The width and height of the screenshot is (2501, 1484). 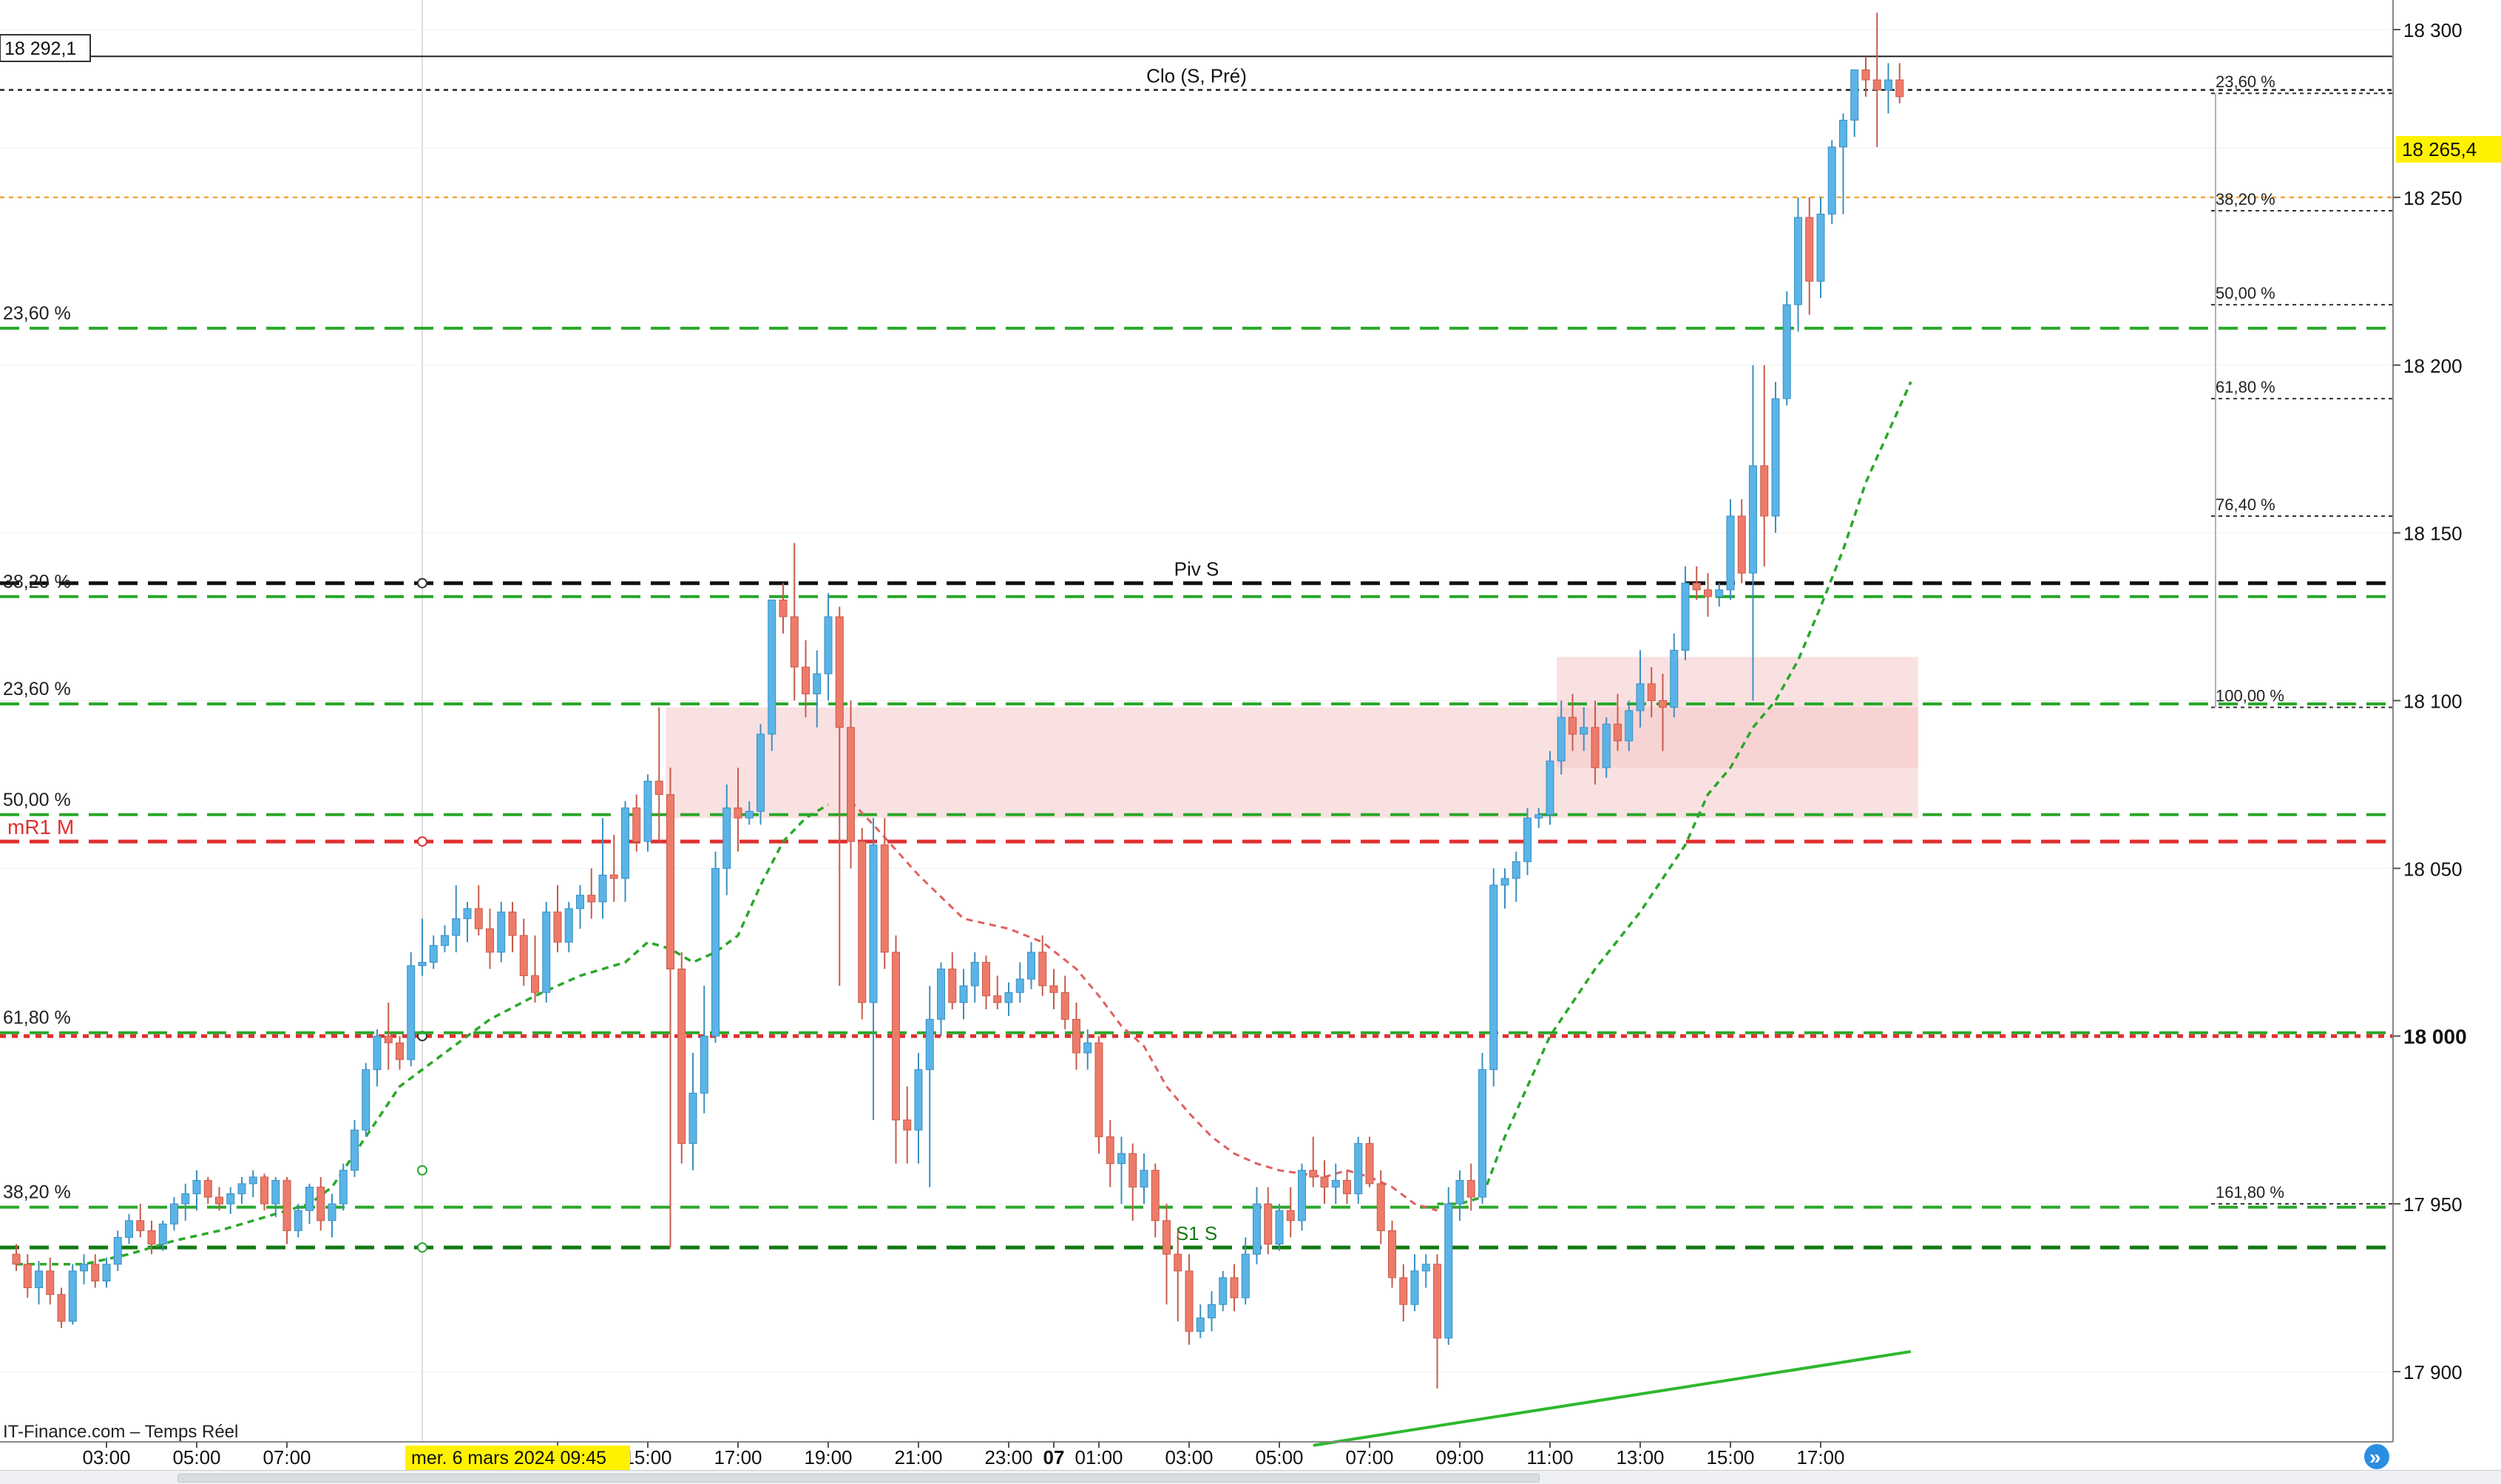 I want to click on support-zone, so click(x=1737, y=712).